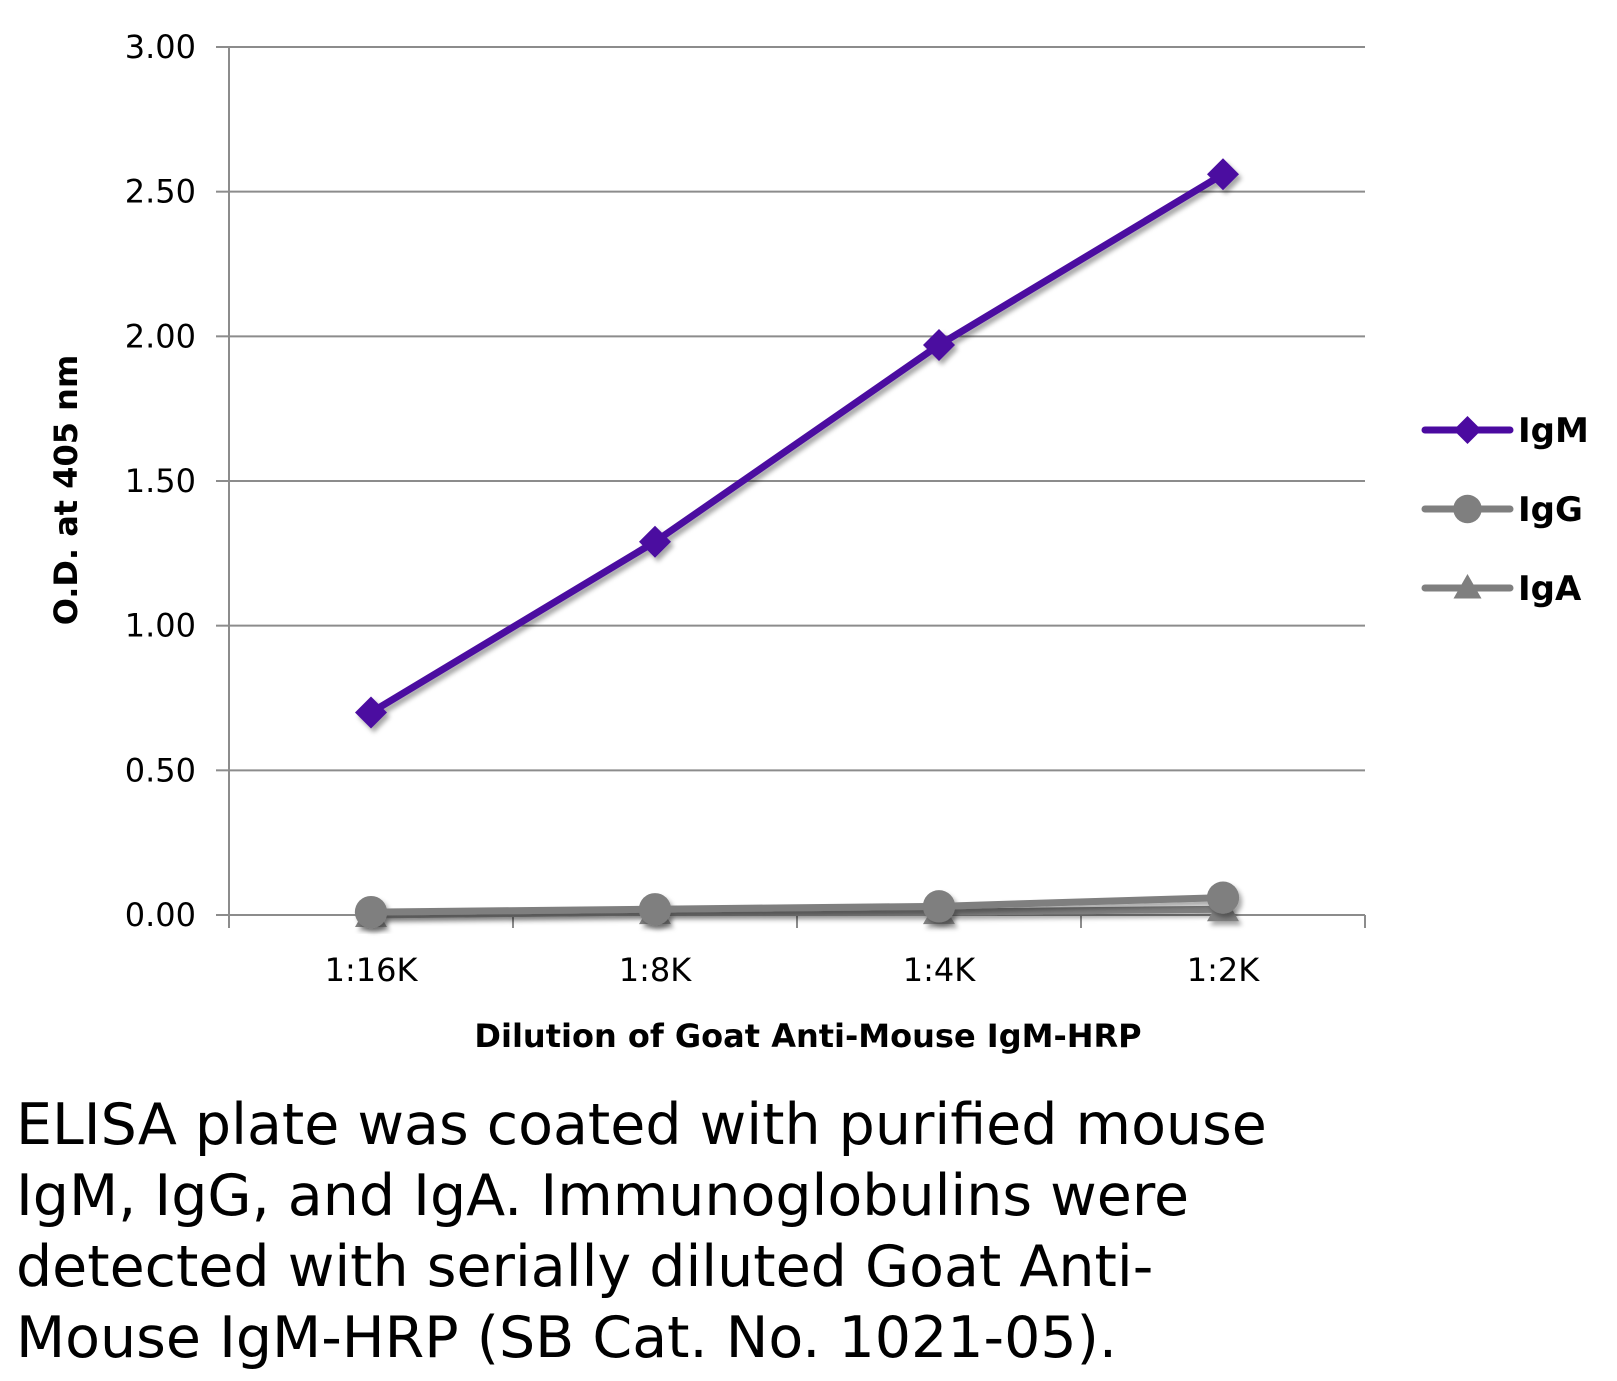 The image size is (1617, 1381). Describe the element at coordinates (1550, 510) in the screenshot. I see `legend-label: IgG` at that location.